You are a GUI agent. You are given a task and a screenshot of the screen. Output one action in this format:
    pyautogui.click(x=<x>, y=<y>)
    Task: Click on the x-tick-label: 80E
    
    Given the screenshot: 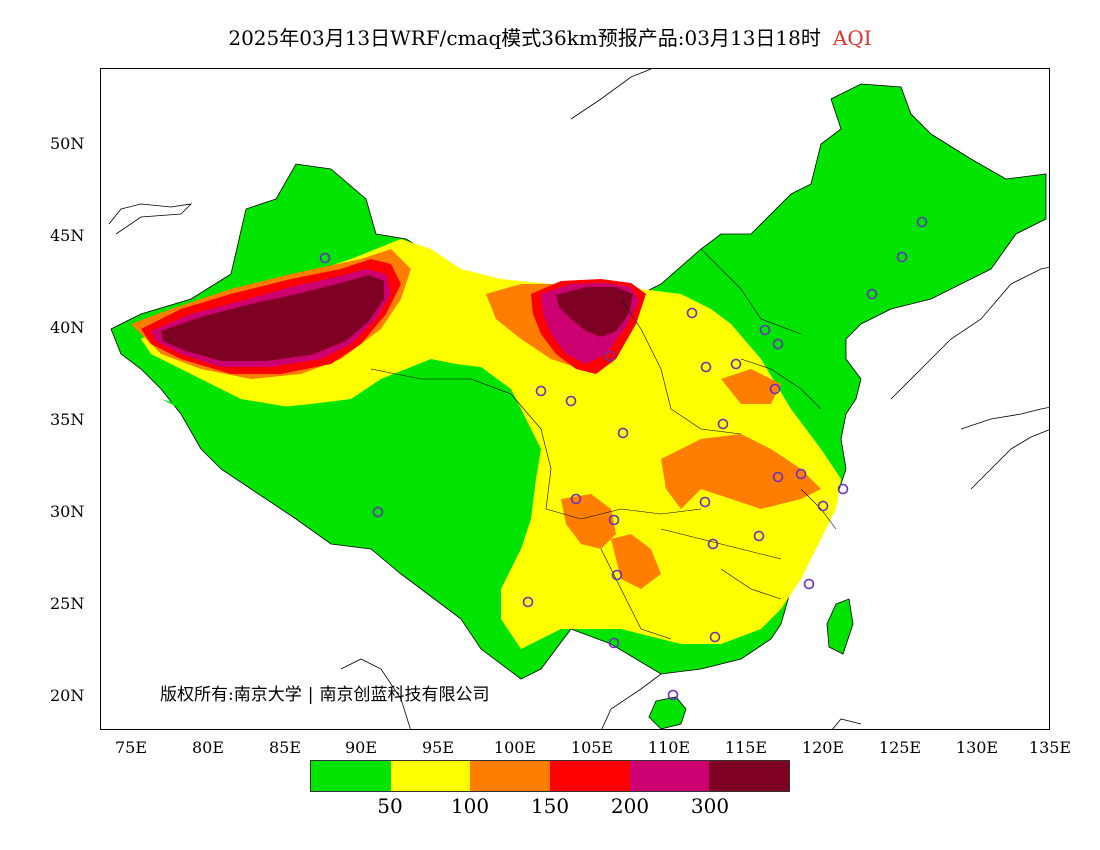 What is the action you would take?
    pyautogui.click(x=208, y=747)
    